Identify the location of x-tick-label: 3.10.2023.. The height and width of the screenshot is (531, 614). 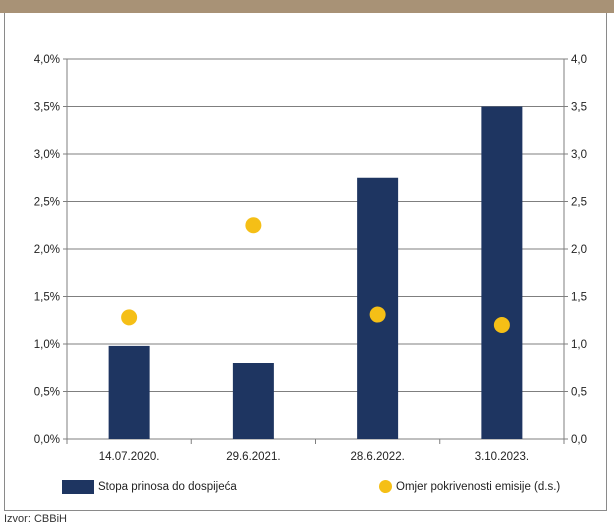
(502, 457).